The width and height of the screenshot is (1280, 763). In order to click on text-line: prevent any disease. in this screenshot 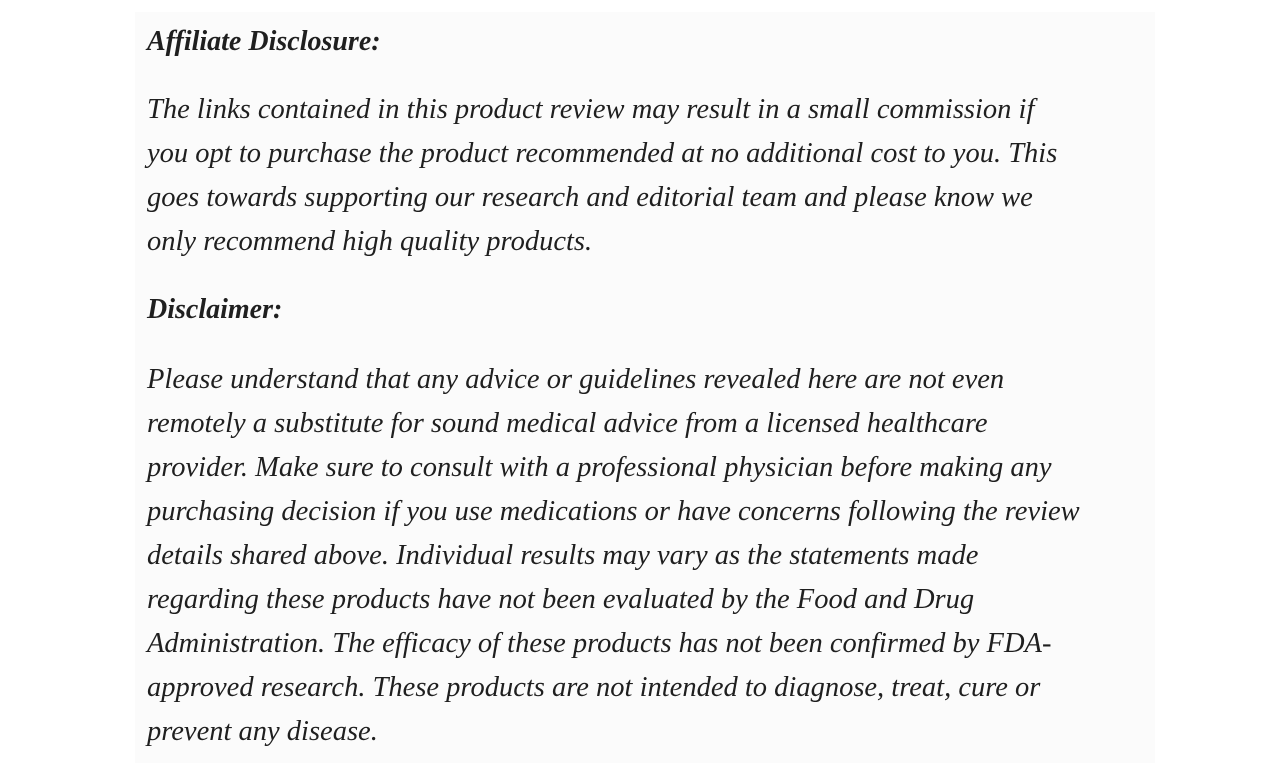, I will do `click(262, 731)`.